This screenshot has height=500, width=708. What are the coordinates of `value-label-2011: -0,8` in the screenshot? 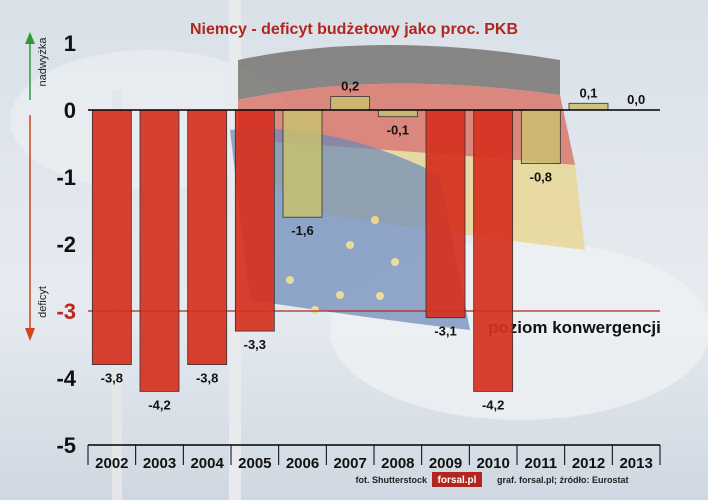 It's located at (541, 177).